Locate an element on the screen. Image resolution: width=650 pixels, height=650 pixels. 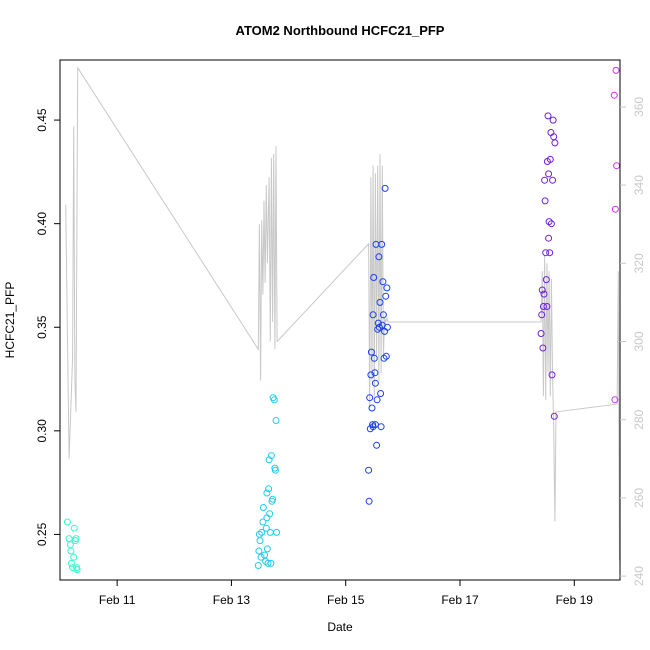
left-y-tick-label: 0.25 is located at coordinates (42, 534).